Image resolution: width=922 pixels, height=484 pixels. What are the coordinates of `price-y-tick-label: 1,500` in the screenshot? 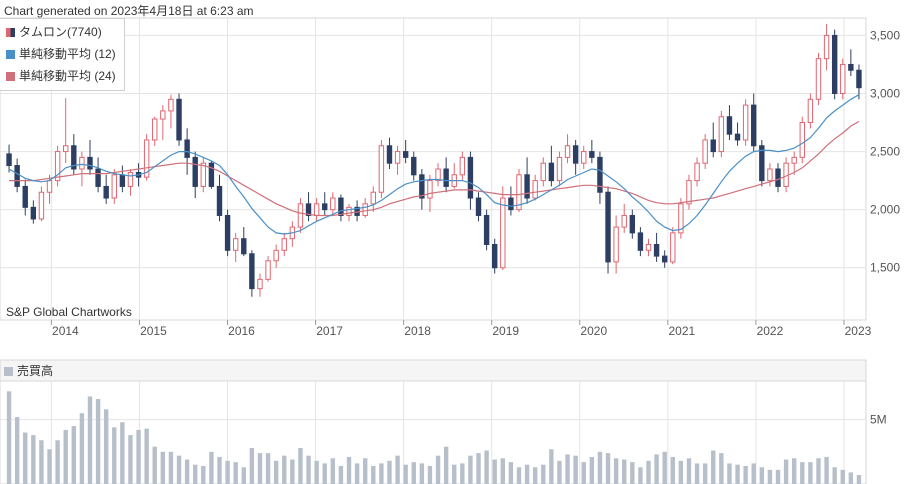 It's located at (885, 268).